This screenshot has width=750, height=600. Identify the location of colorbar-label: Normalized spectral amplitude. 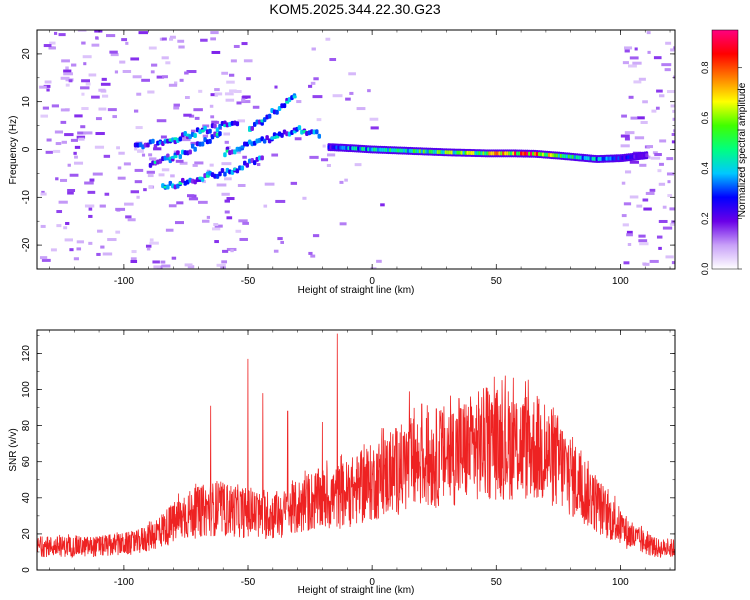
(742, 149).